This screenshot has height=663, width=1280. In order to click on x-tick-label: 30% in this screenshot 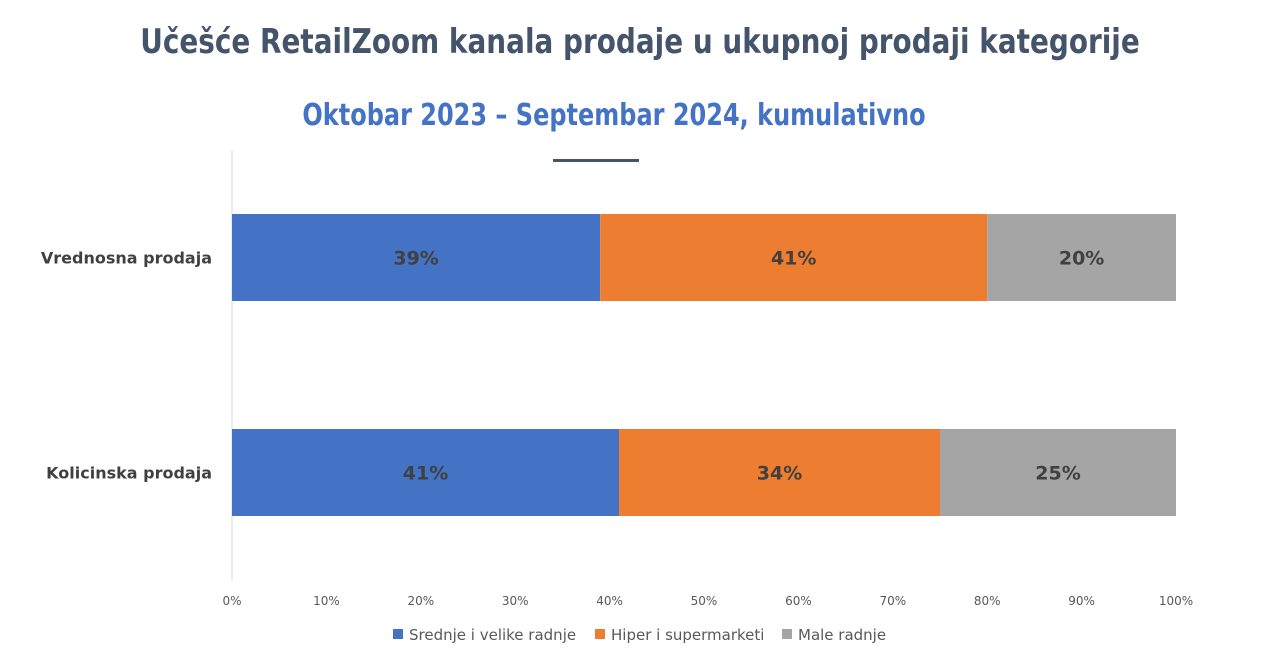, I will do `click(515, 601)`.